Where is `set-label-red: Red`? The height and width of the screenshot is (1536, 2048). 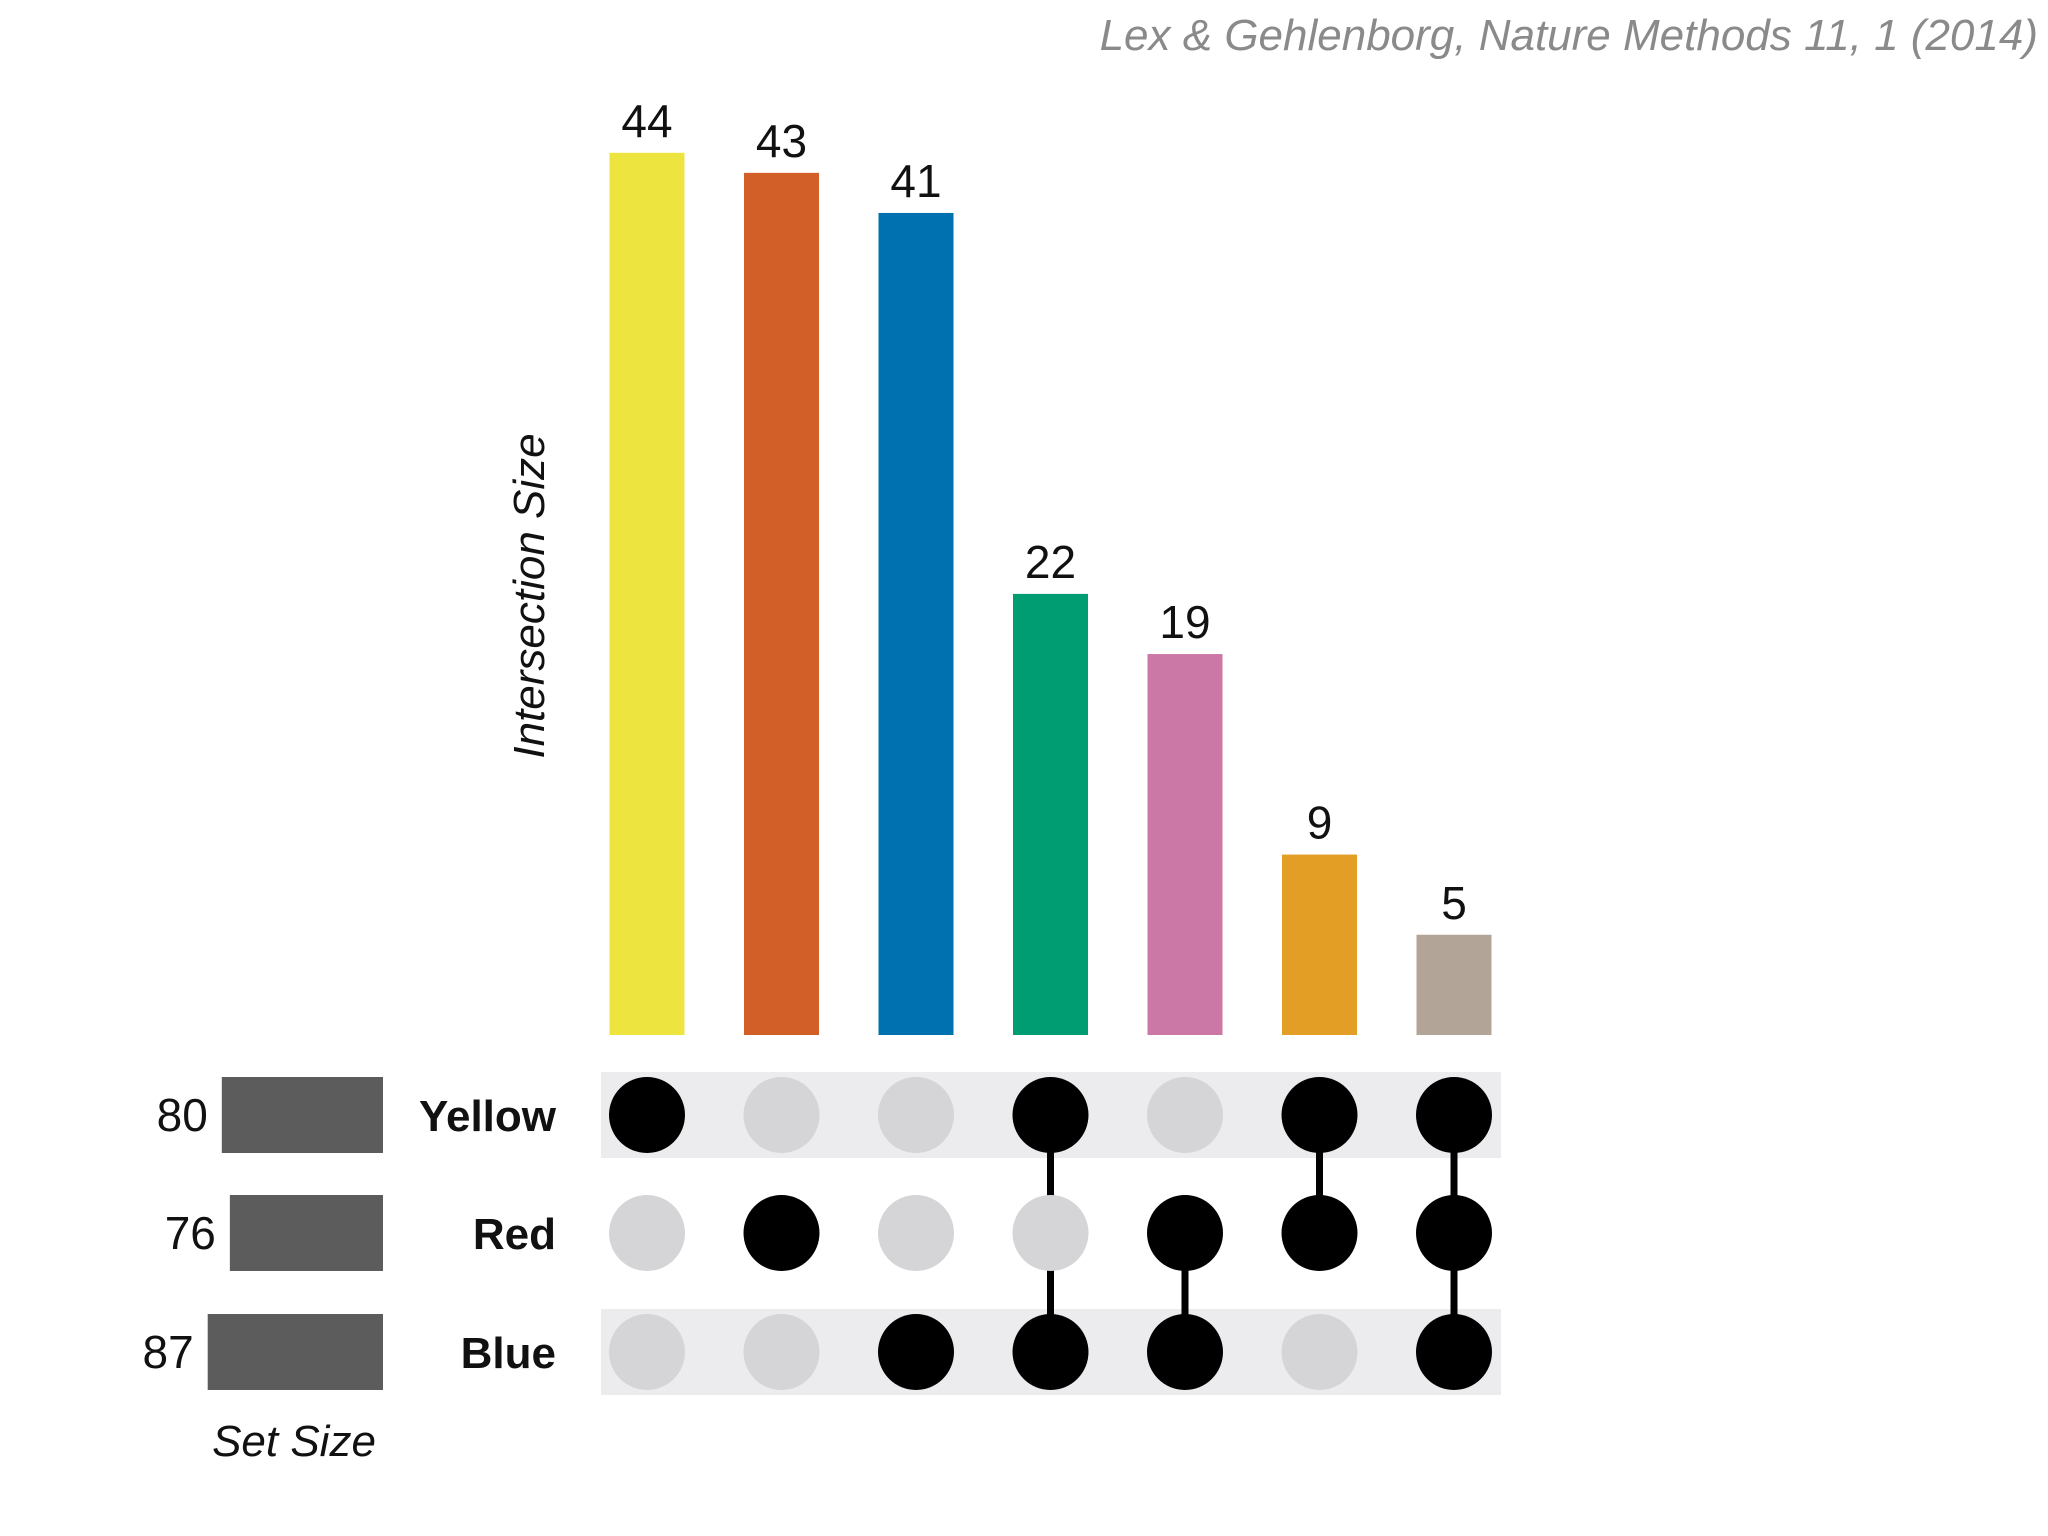 set-label-red: Red is located at coordinates (514, 1234).